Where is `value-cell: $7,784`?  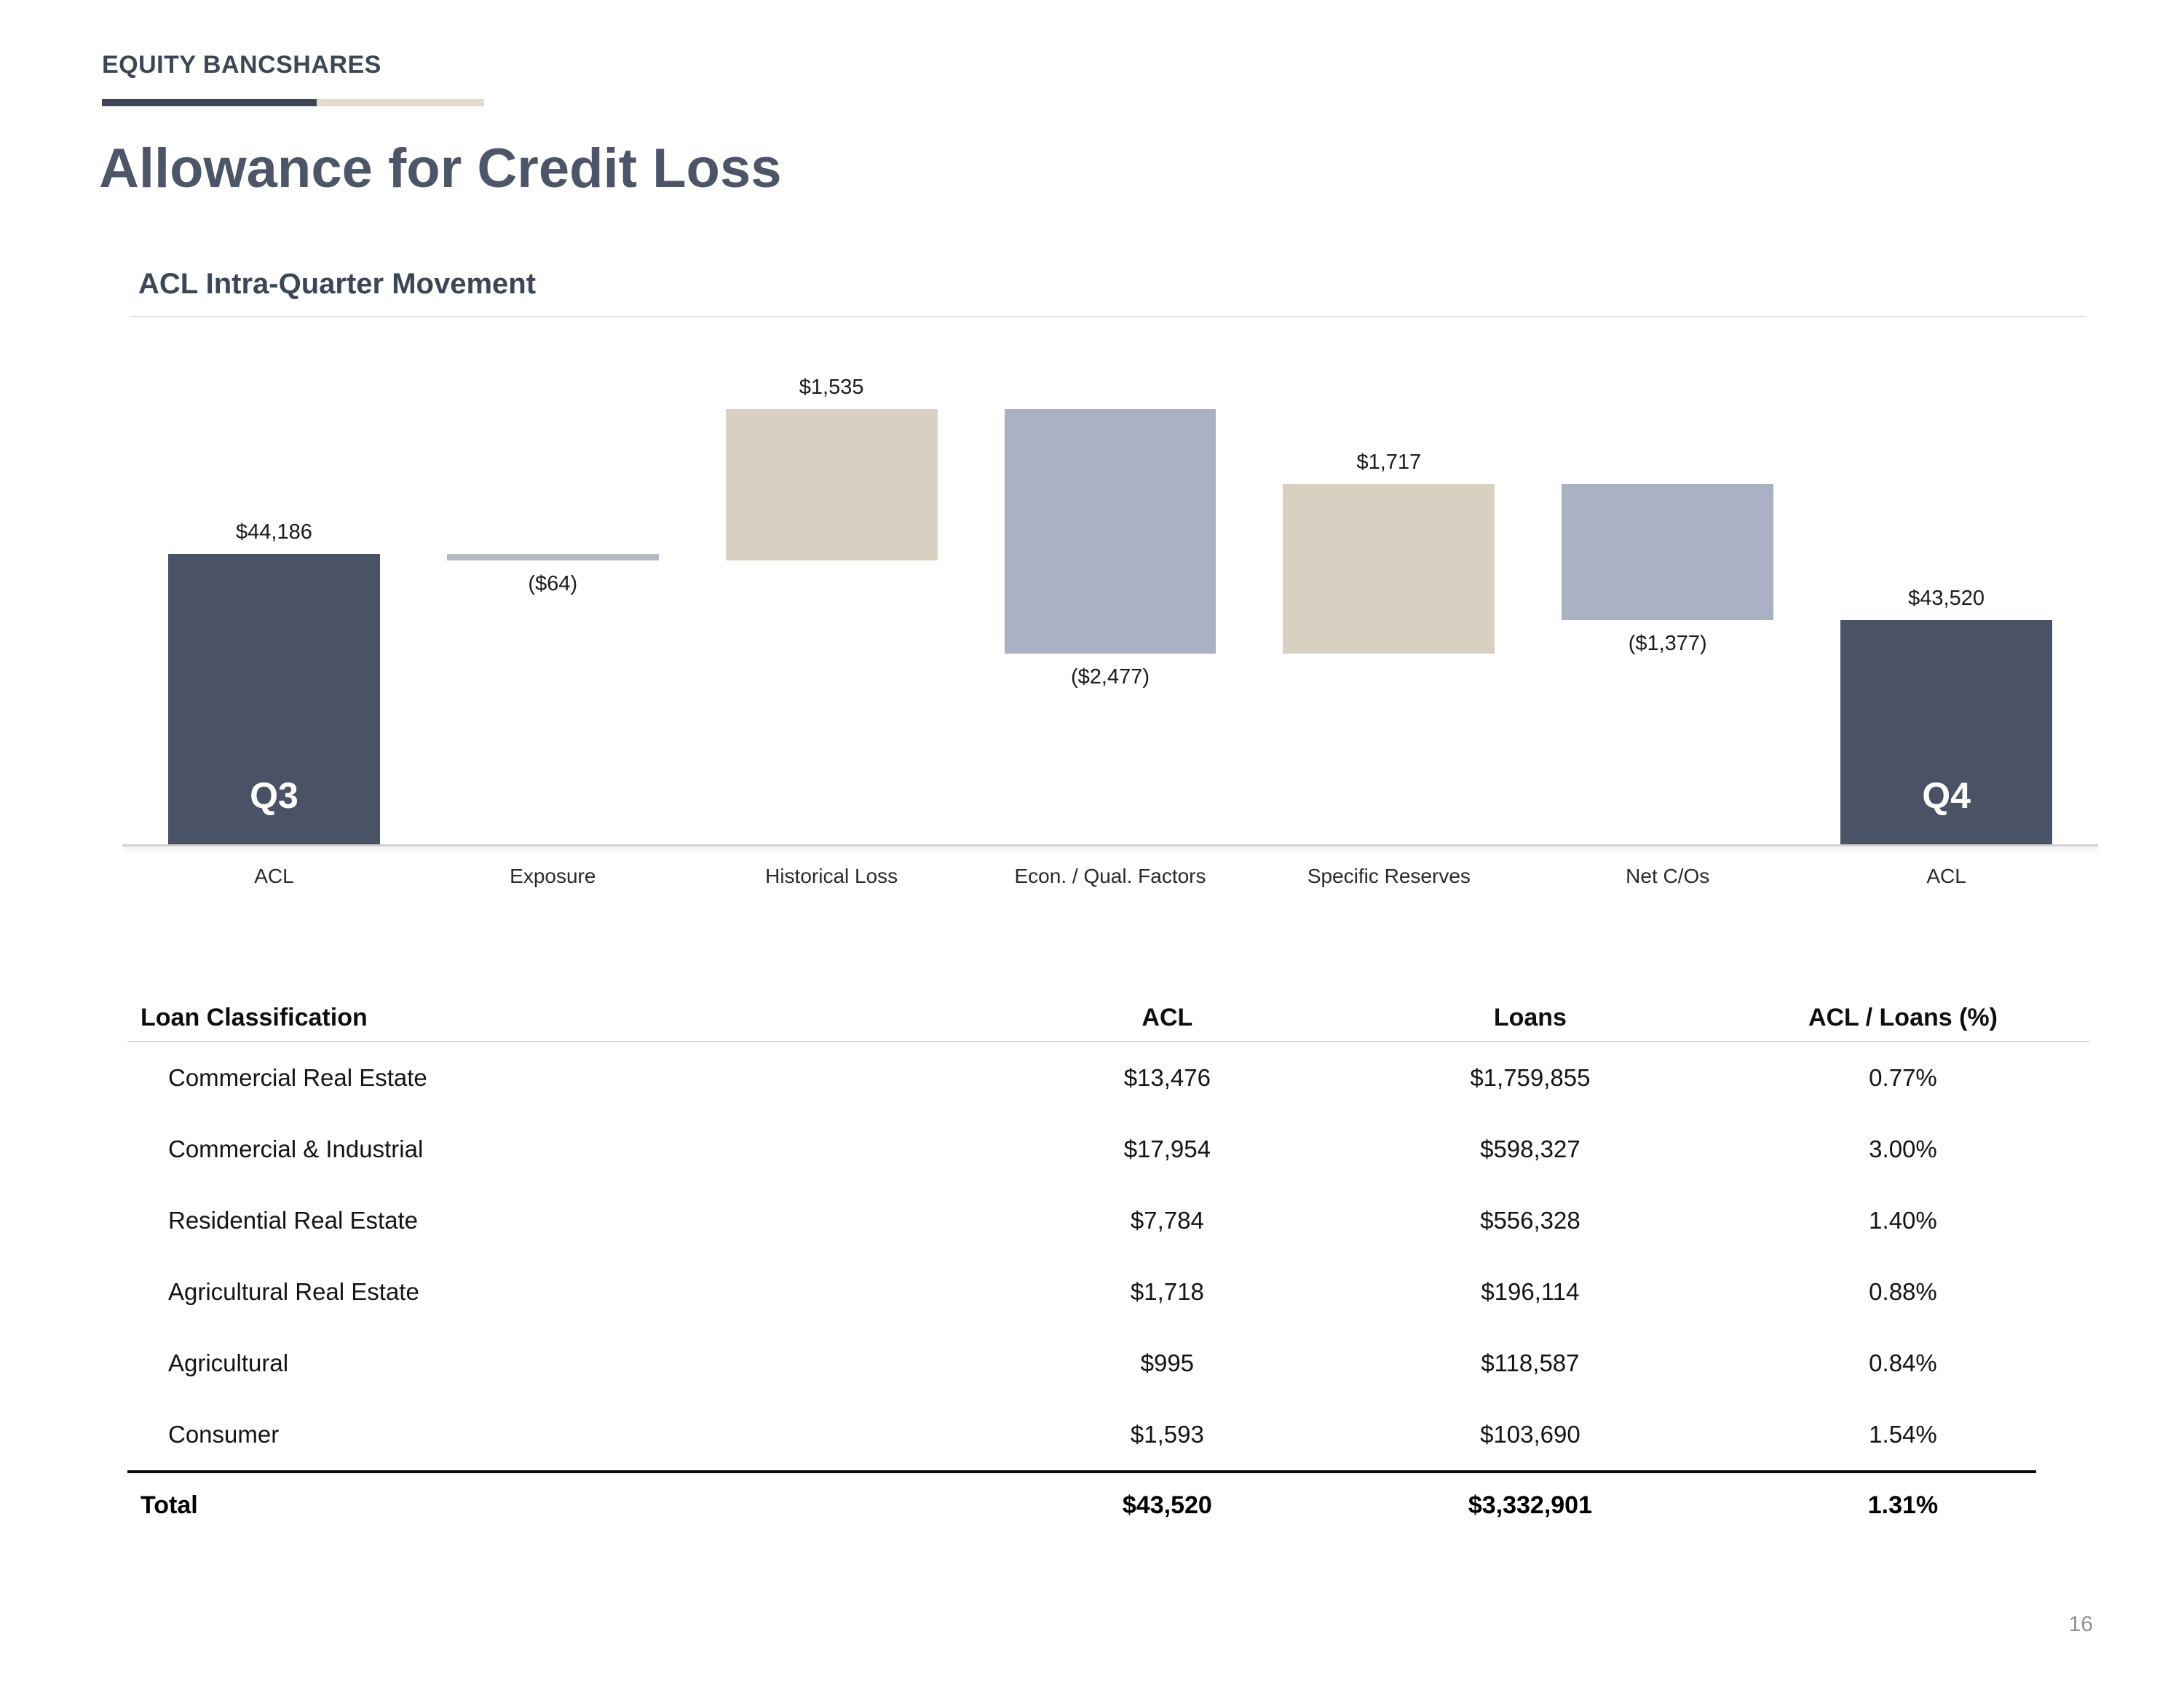
value-cell: $7,784 is located at coordinates (1167, 1220).